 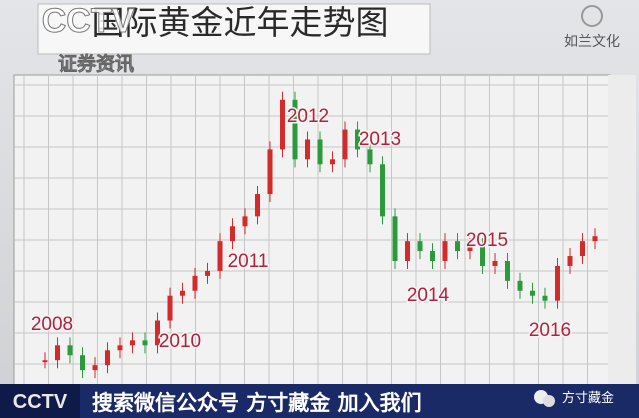 What do you see at coordinates (622, 230) in the screenshot?
I see `price-axis` at bounding box center [622, 230].